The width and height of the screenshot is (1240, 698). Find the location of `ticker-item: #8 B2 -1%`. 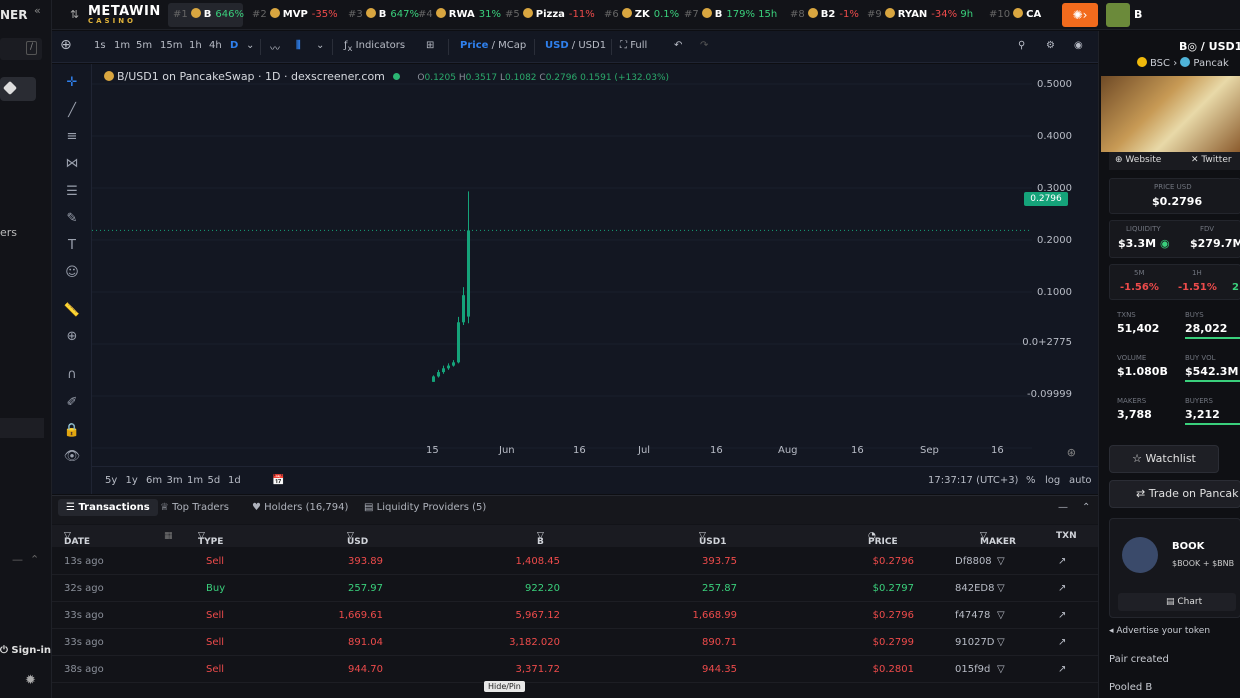

ticker-item: #8 B2 -1% is located at coordinates (824, 14).